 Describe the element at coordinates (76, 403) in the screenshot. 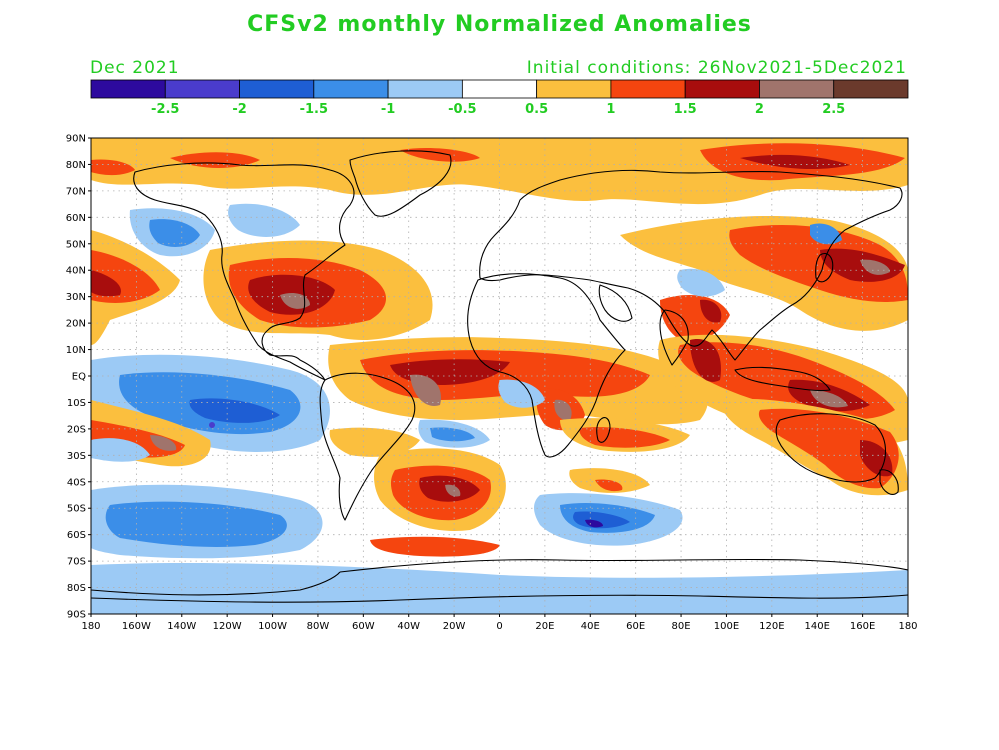

I see `latitude-tick-label: 10S` at that location.